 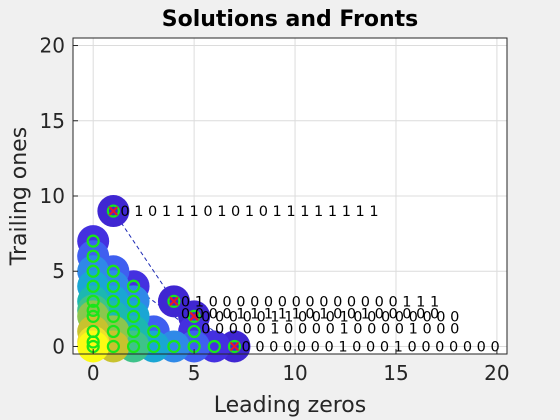 I want to click on x-tick-label: 10, so click(x=294, y=373).